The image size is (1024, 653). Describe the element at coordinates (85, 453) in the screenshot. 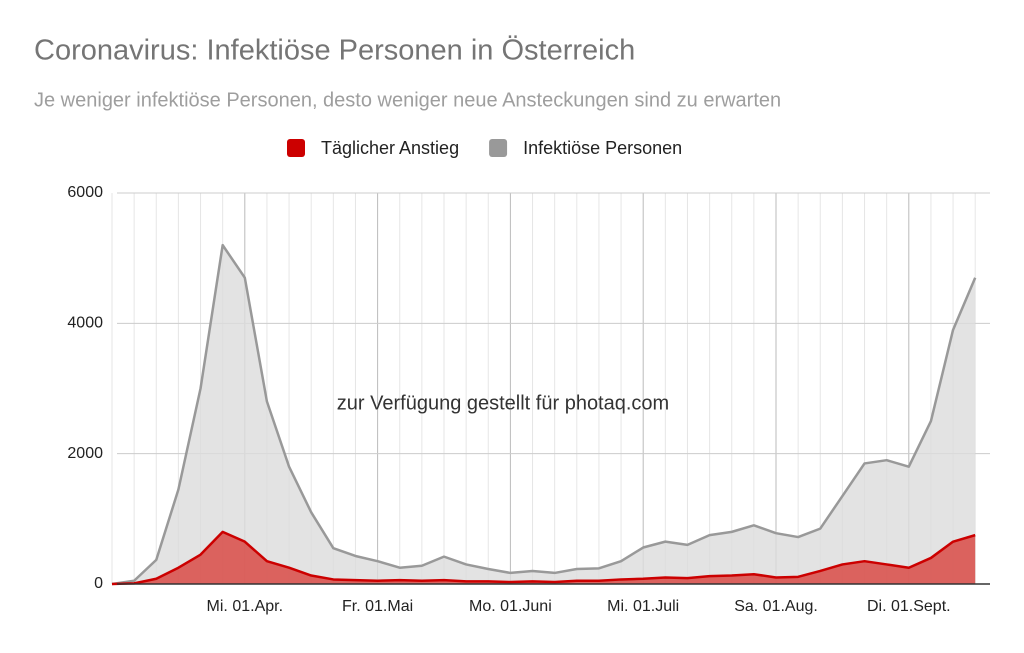

I see `y-tick-label: 2000` at that location.